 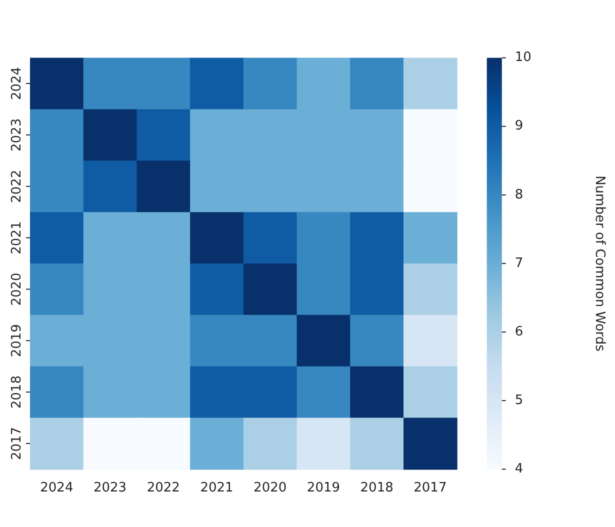 What do you see at coordinates (519, 469) in the screenshot?
I see `color-bar-label: 4` at bounding box center [519, 469].